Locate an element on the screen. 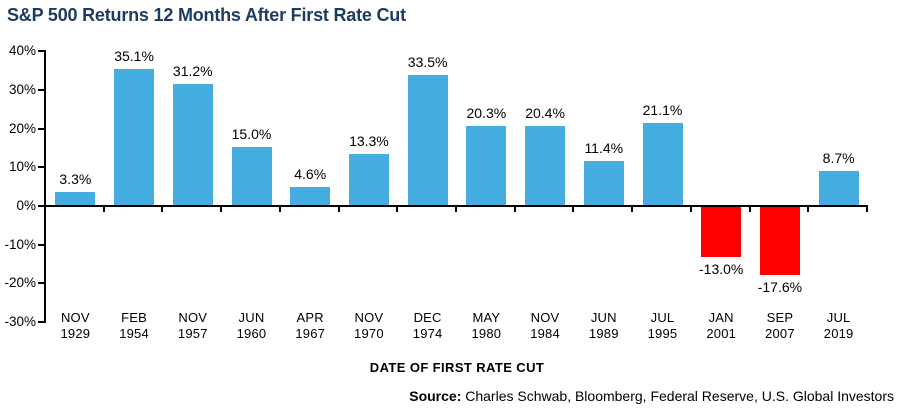  x-tick-year: 1995 is located at coordinates (662, 333).